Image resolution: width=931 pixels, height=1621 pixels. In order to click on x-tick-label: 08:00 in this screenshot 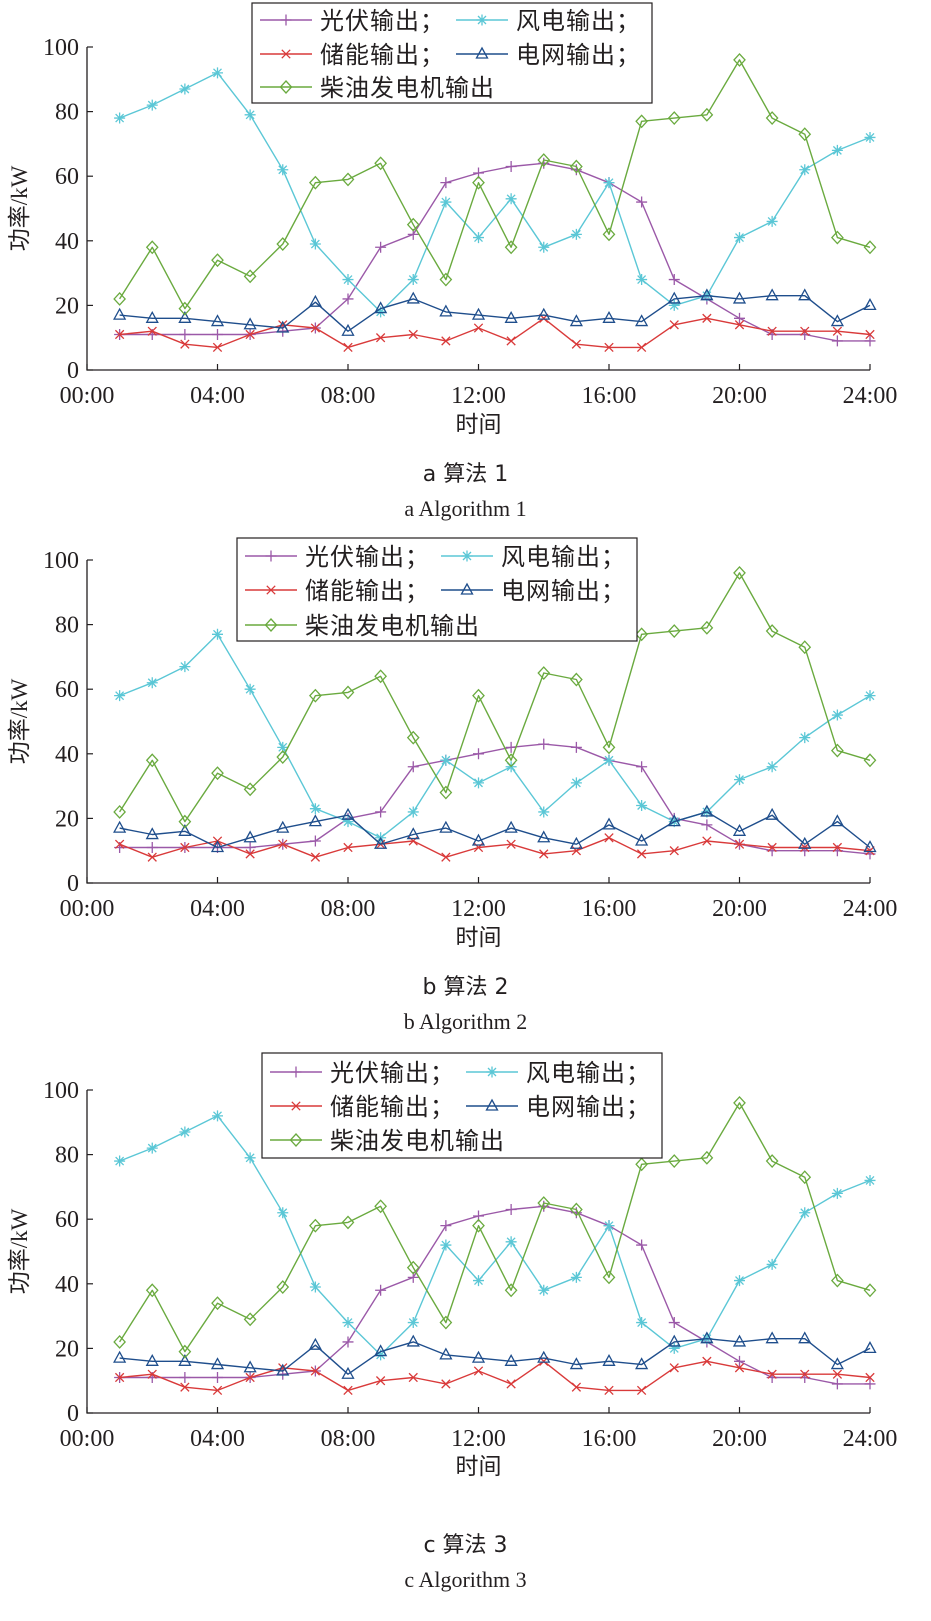, I will do `click(348, 909)`.